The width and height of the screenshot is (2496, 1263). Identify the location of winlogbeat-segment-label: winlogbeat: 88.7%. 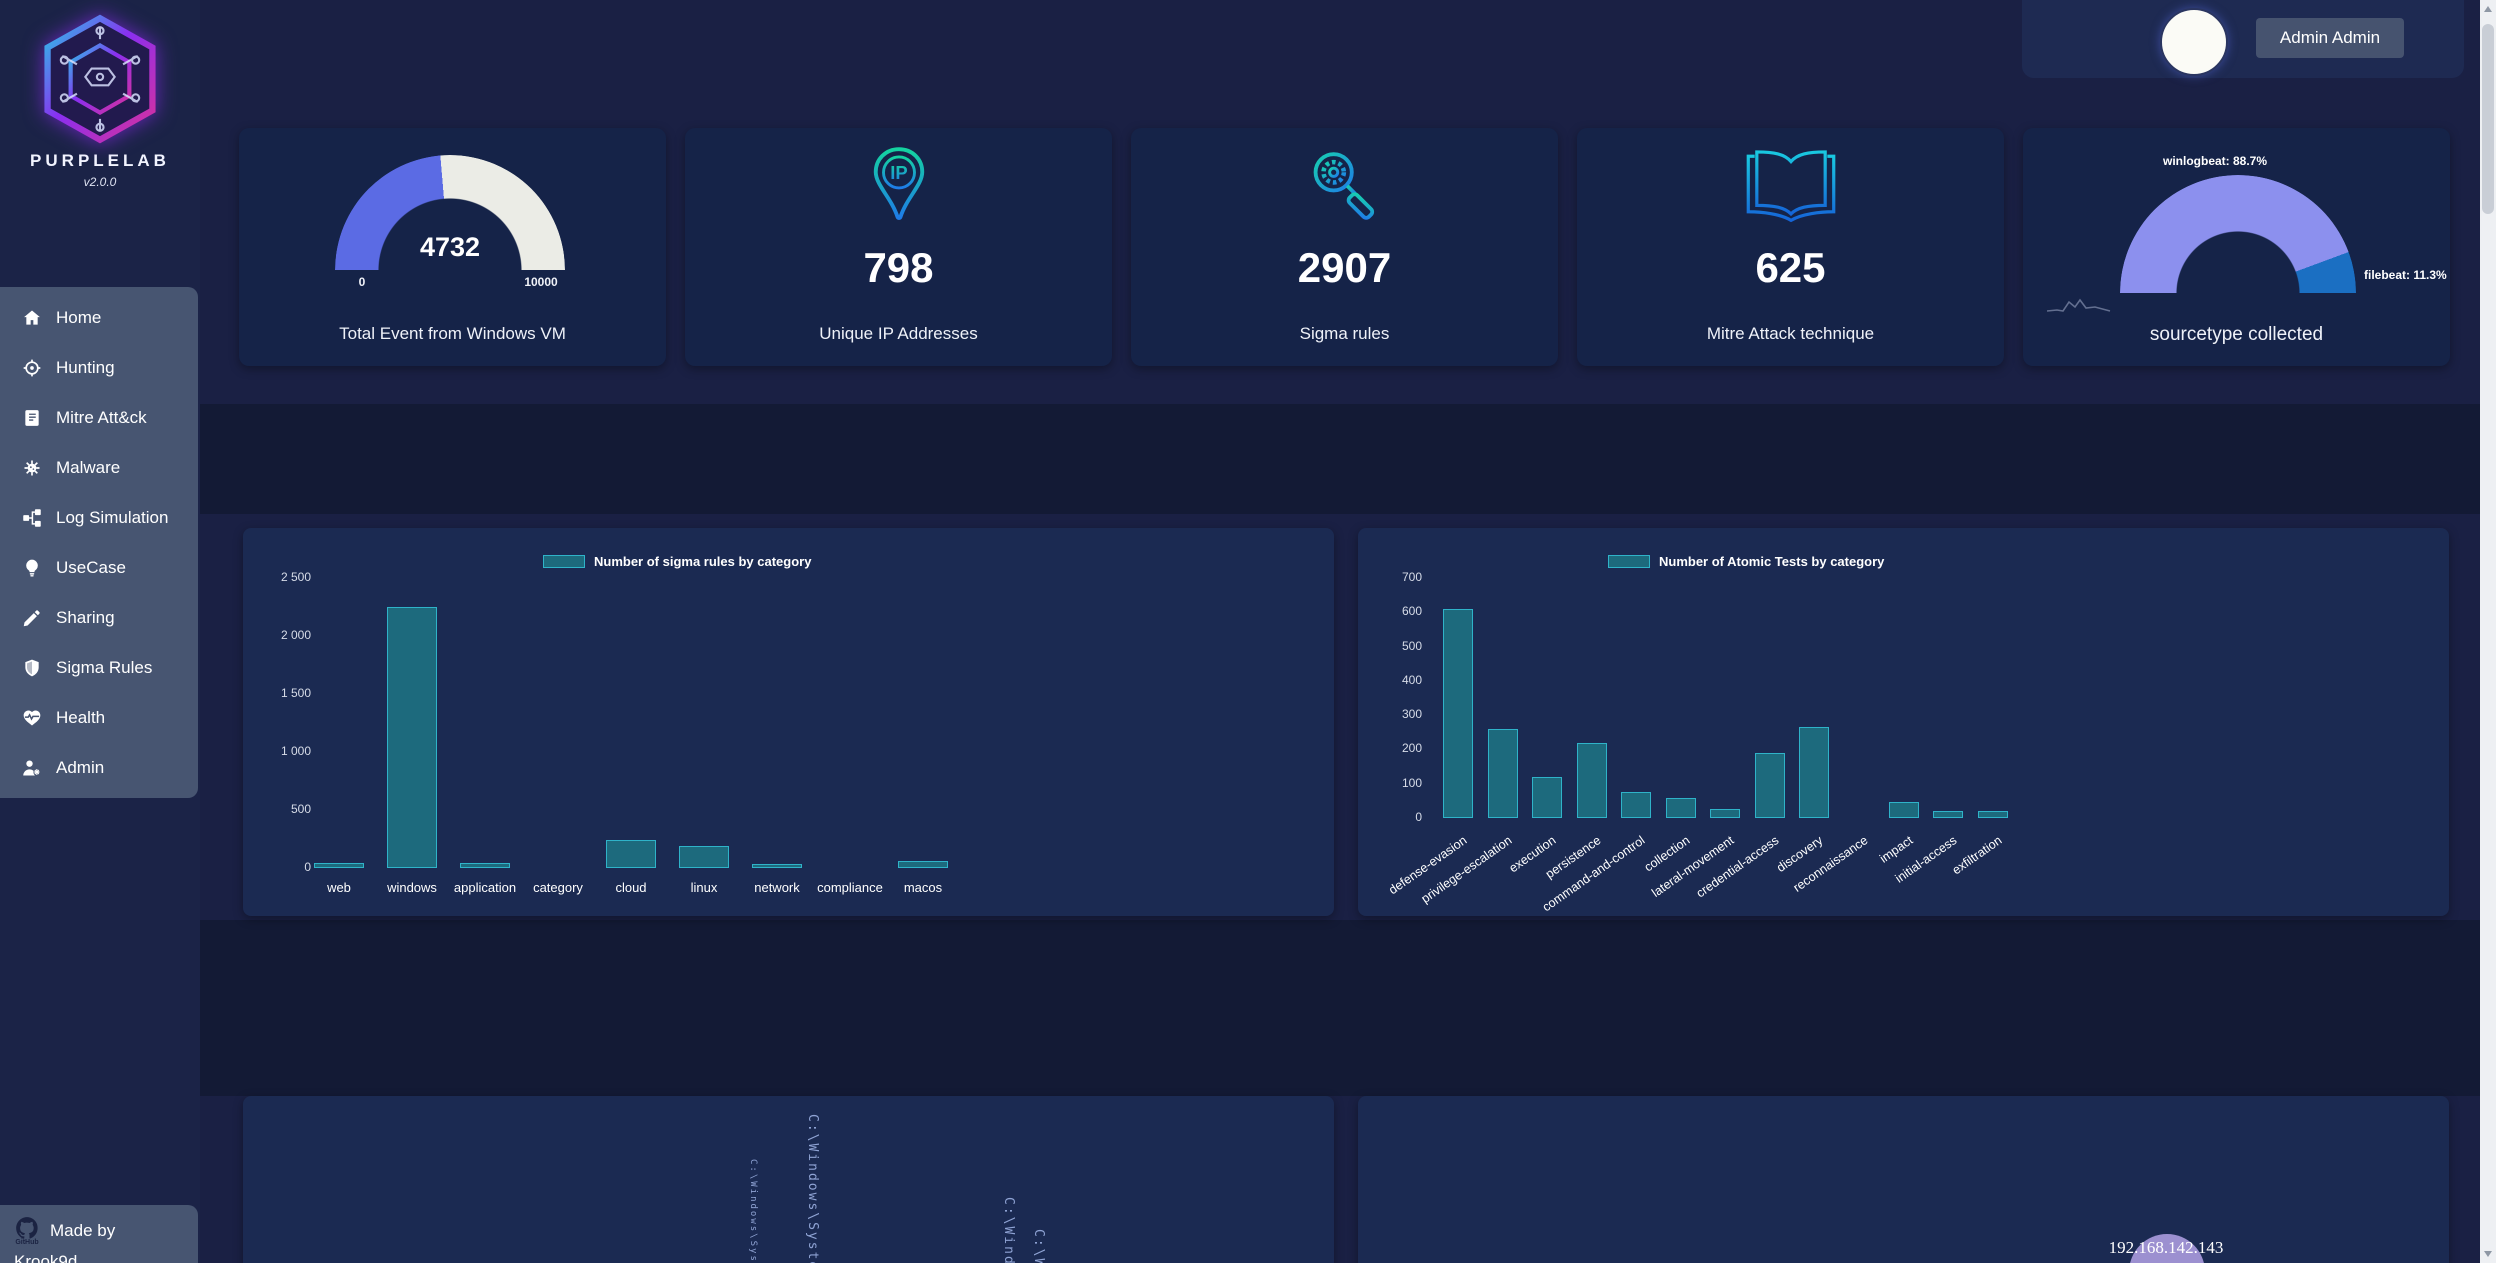
(2215, 161).